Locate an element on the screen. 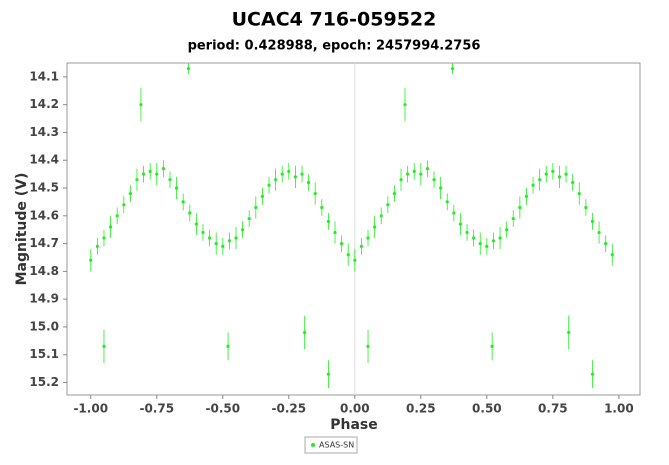 This screenshot has width=669, height=465. legend-box is located at coordinates (331, 445).